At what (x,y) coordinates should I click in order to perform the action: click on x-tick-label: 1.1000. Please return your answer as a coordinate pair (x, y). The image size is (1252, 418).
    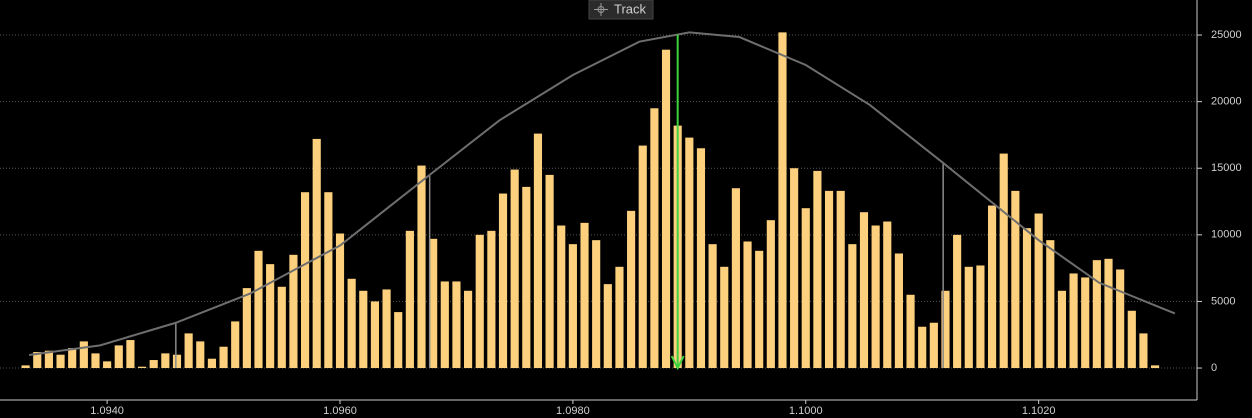
    Looking at the image, I should click on (806, 411).